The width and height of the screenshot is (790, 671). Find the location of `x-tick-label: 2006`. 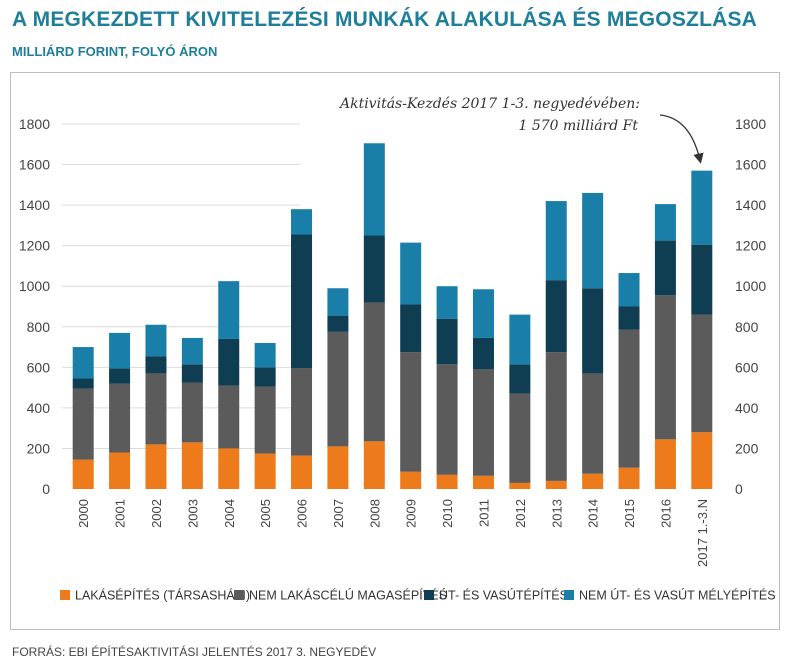

x-tick-label: 2006 is located at coordinates (302, 513).